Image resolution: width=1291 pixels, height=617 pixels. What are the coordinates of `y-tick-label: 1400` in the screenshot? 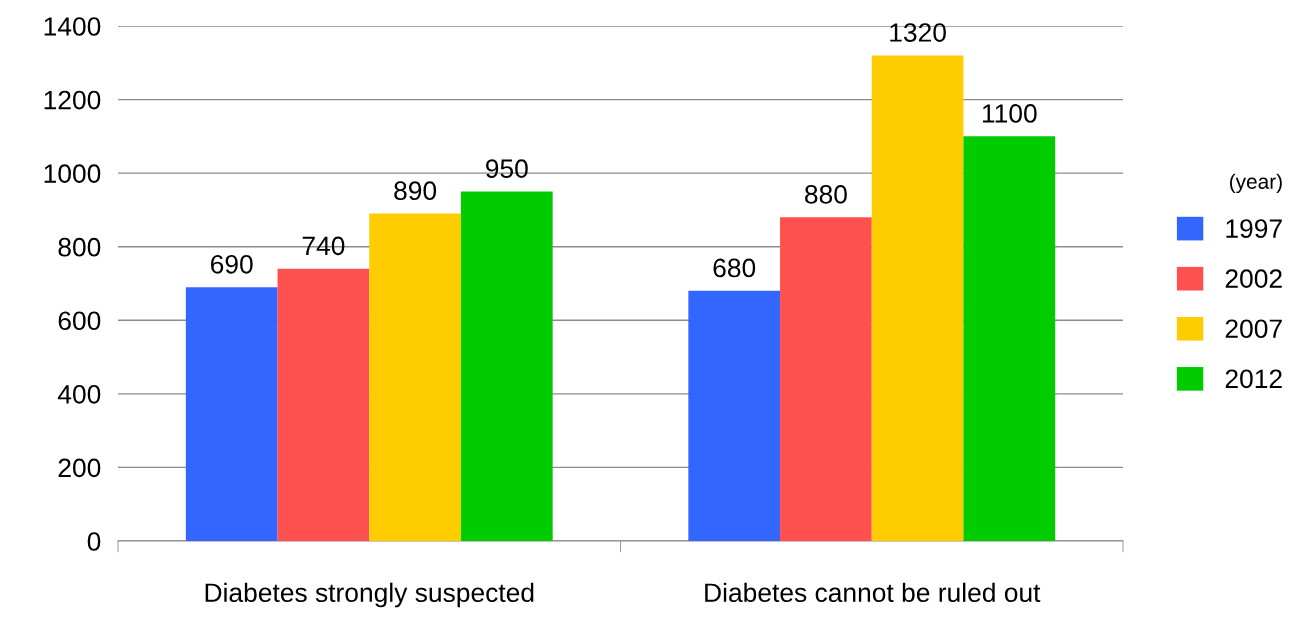 It's located at (72, 26).